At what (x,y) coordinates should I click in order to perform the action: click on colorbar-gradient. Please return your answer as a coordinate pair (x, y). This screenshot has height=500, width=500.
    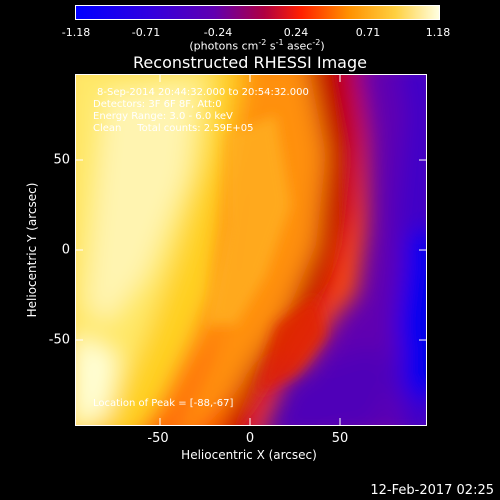
    Looking at the image, I should click on (257, 12).